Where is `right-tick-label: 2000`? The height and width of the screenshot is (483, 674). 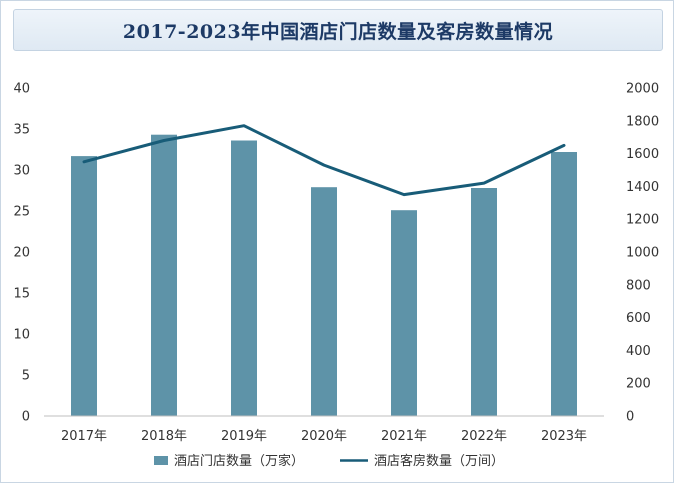 right-tick-label: 2000 is located at coordinates (642, 89).